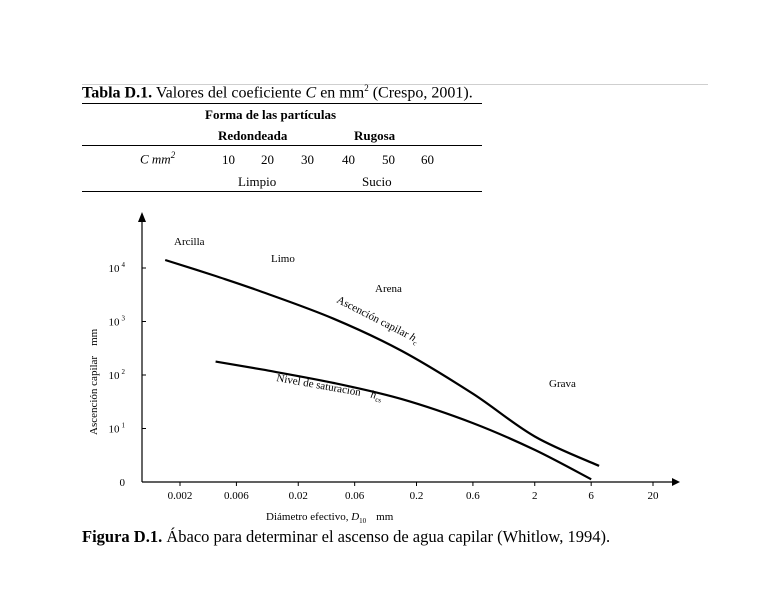 The height and width of the screenshot is (594, 768). What do you see at coordinates (403, 420) in the screenshot?
I see `saturation-level-curve` at bounding box center [403, 420].